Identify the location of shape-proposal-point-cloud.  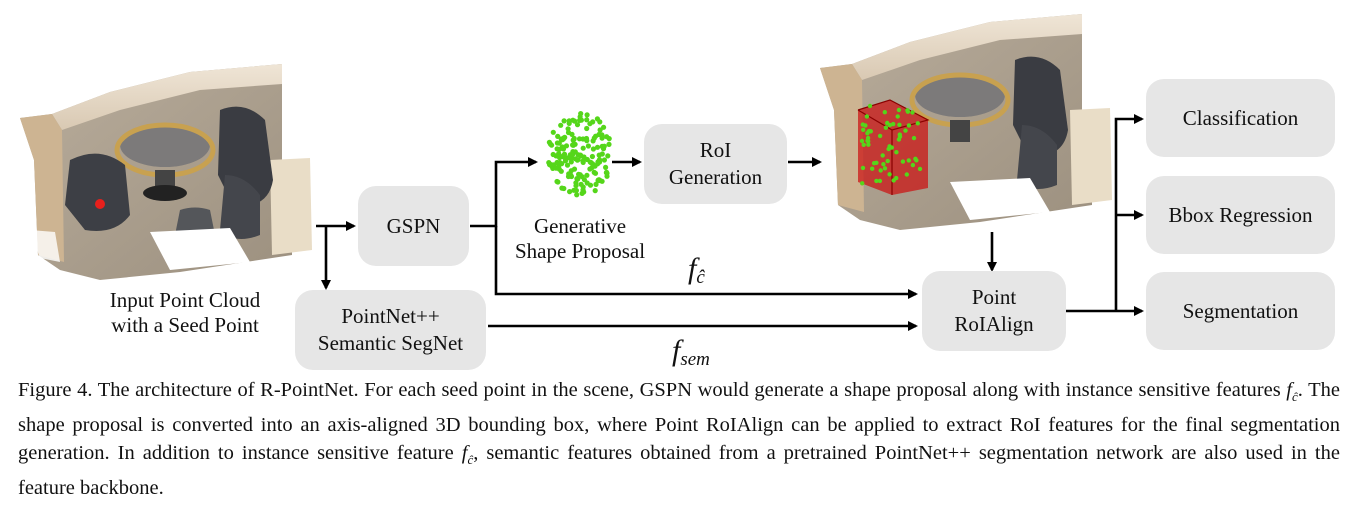
(579, 154).